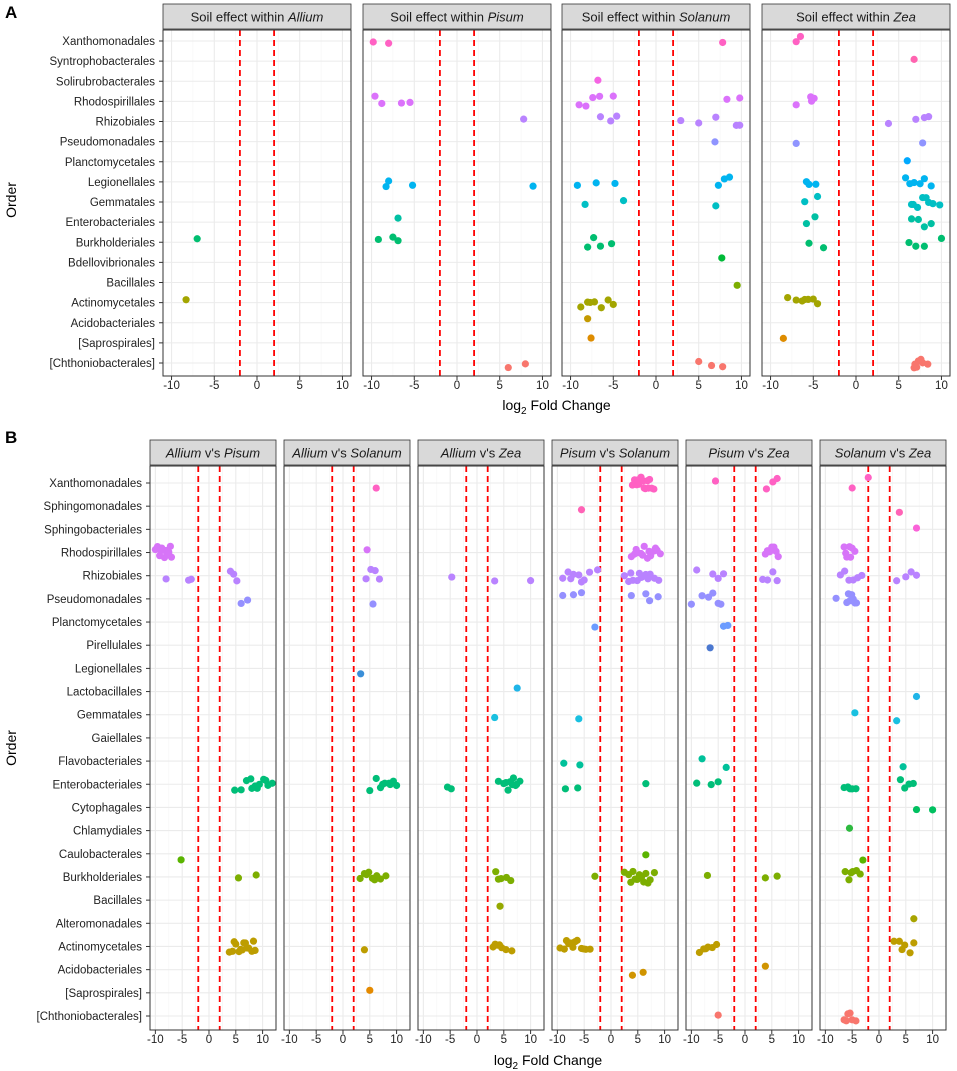 Image resolution: width=957 pixels, height=1071 pixels. I want to click on panel-letter: A, so click(11, 12).